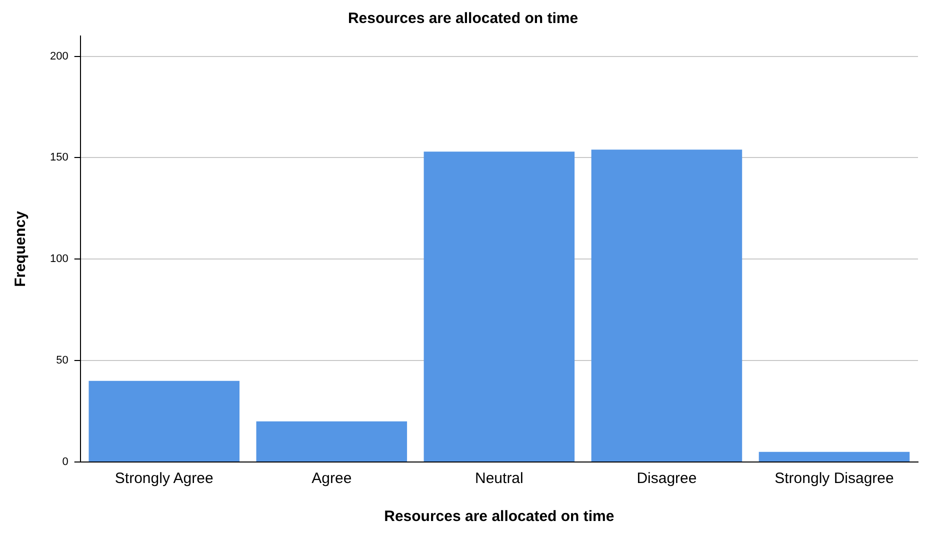 This screenshot has height=538, width=930. Describe the element at coordinates (834, 479) in the screenshot. I see `x-tick-label: Strongly Disagree` at that location.